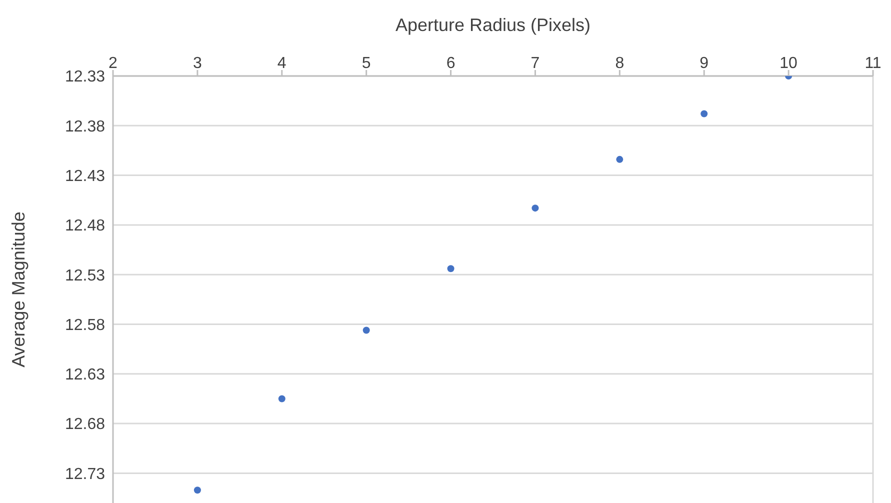 The image size is (891, 503). I want to click on y-tick-label: 12.68, so click(85, 425).